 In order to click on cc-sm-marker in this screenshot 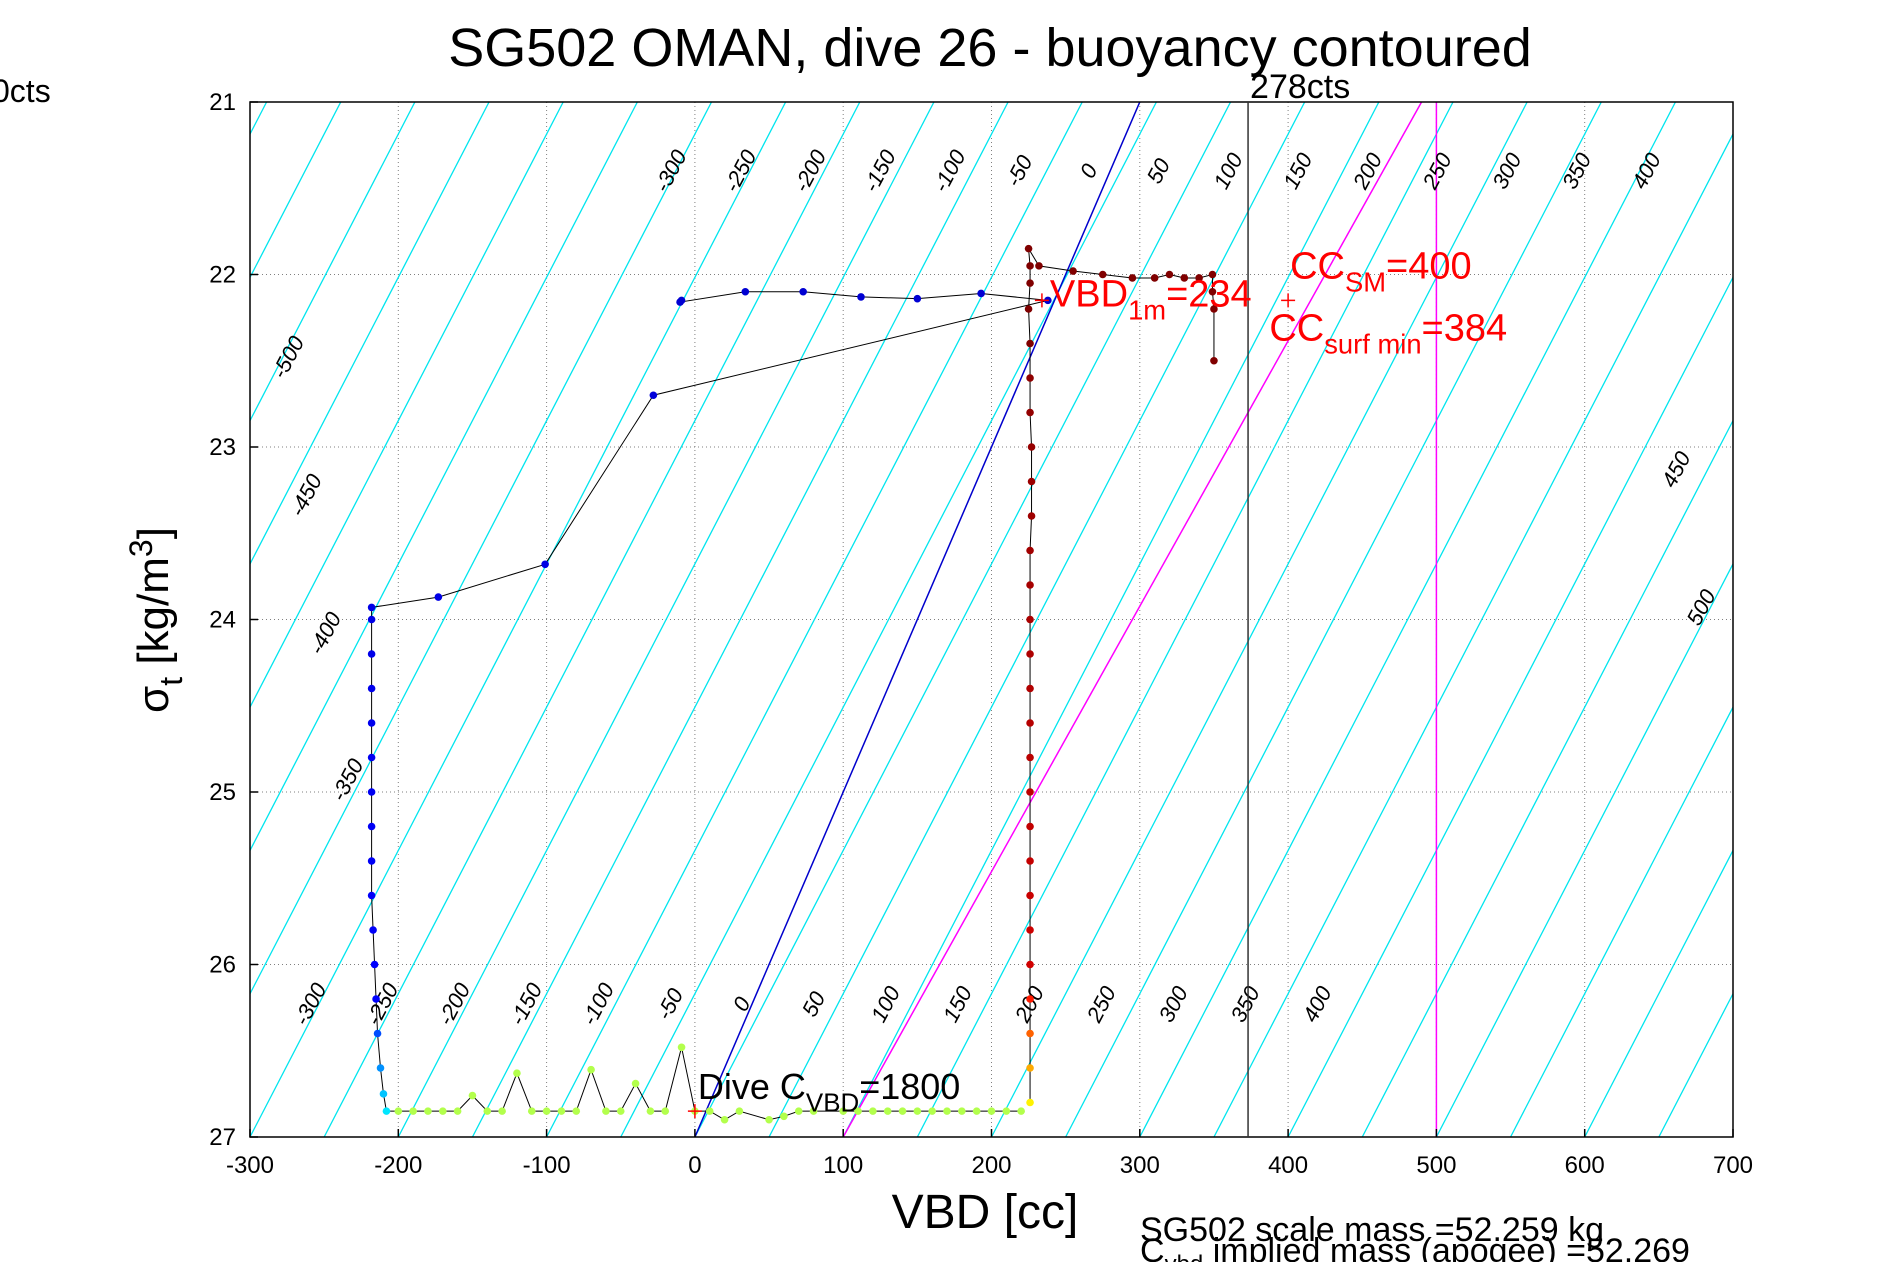, I will do `click(1288, 300)`.